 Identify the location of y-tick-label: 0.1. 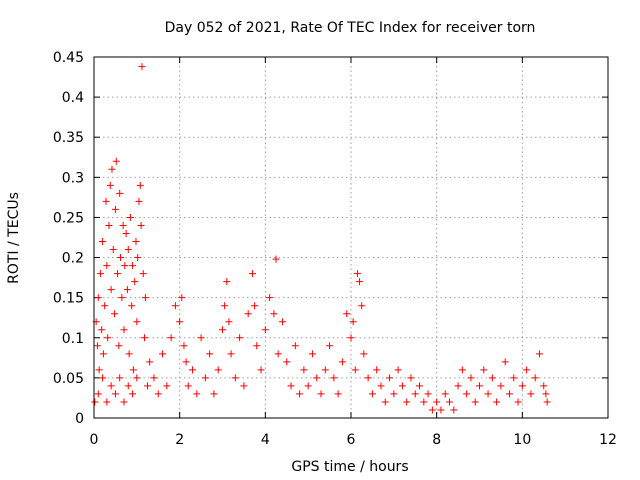
(73, 339).